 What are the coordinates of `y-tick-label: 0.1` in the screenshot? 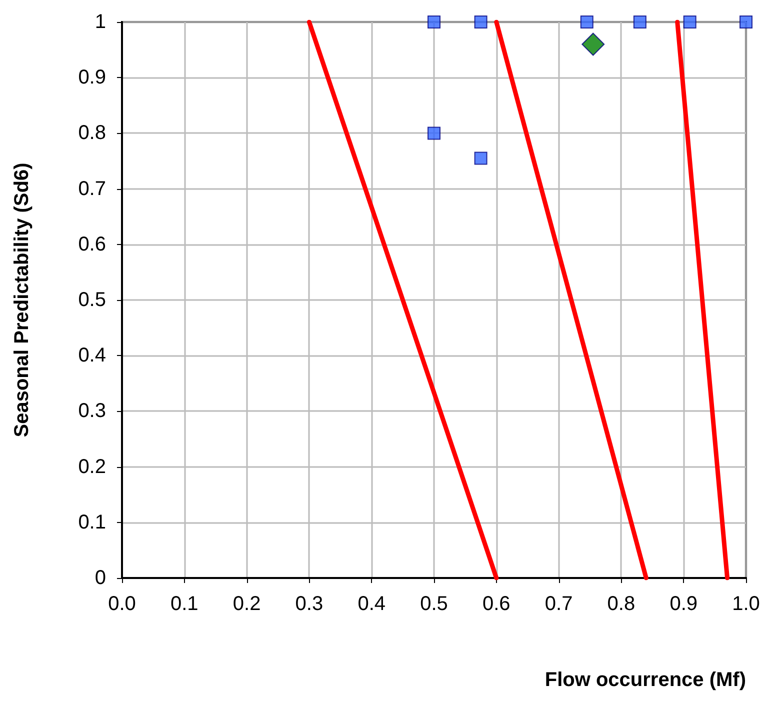 It's located at (92, 522).